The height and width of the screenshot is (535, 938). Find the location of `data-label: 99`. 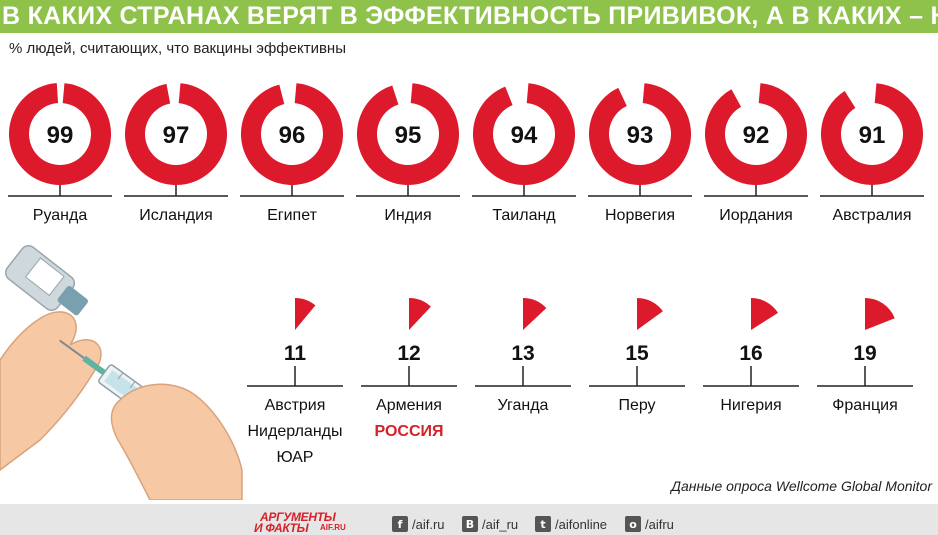

data-label: 99 is located at coordinates (60, 135).